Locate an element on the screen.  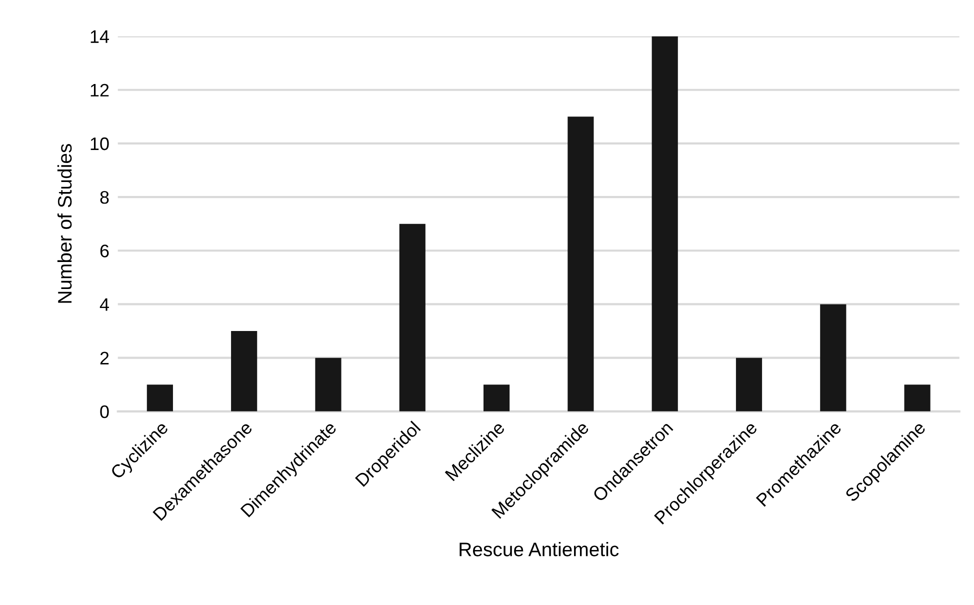
y-tick-label: 4 is located at coordinates (104, 304).